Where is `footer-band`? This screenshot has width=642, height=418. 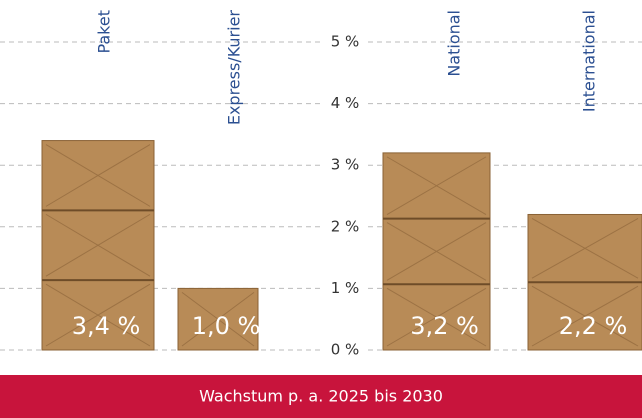 footer-band is located at coordinates (321, 396).